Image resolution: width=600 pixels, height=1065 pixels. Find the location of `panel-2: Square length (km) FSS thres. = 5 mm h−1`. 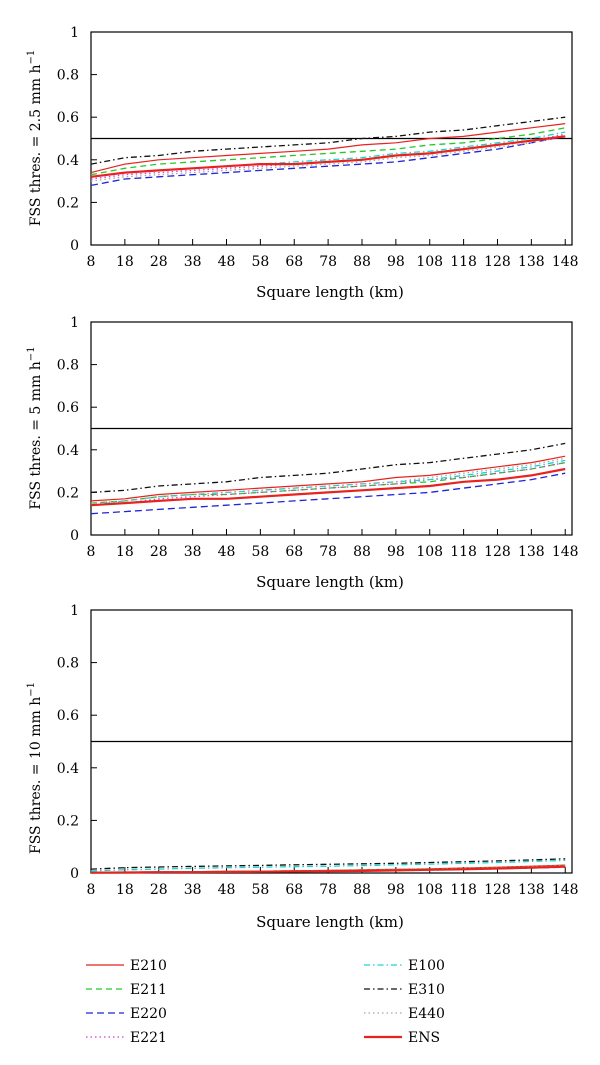

panel-2: Square length (km) FSS thres. = 5 mm h−1 is located at coordinates (215, 468).